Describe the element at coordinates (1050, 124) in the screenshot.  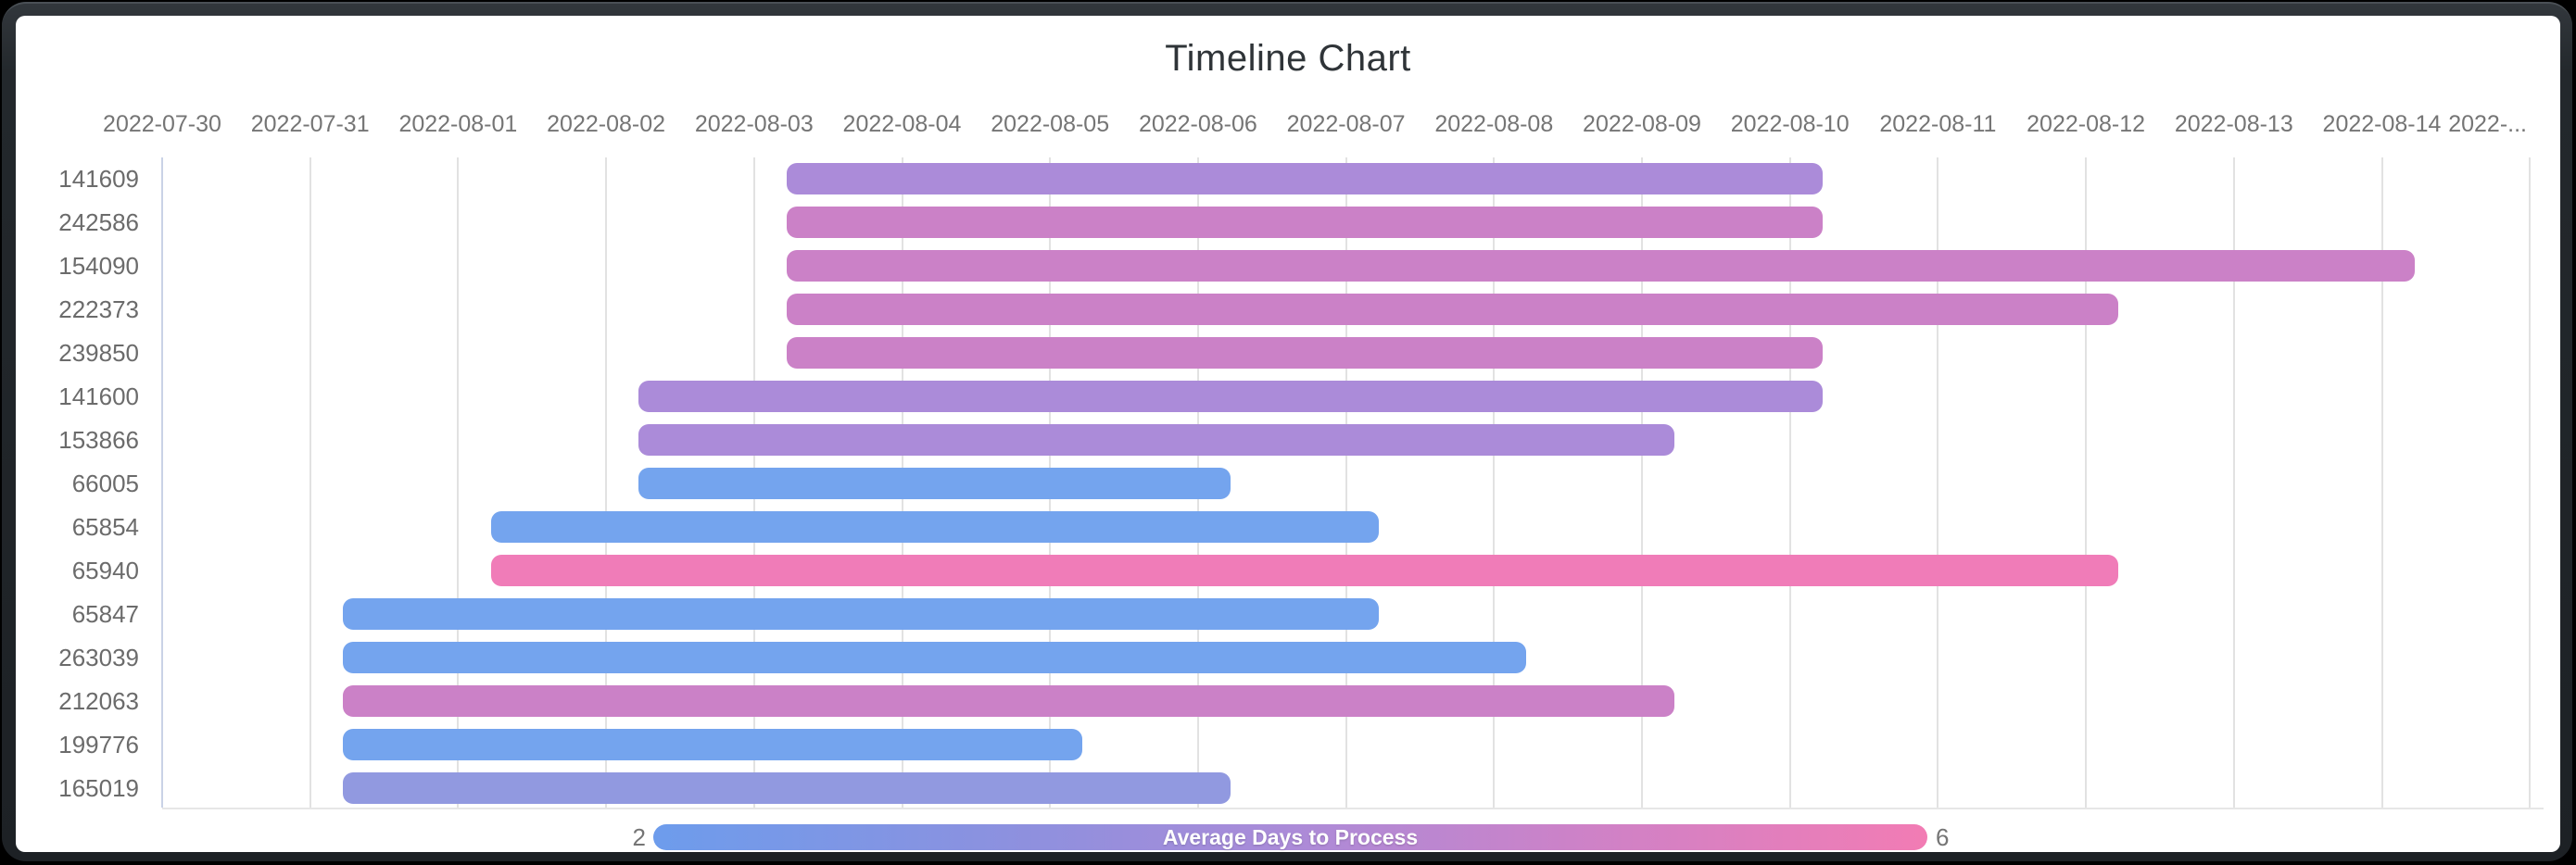
I see `x-axis-tick-label: 2022-08-05` at that location.